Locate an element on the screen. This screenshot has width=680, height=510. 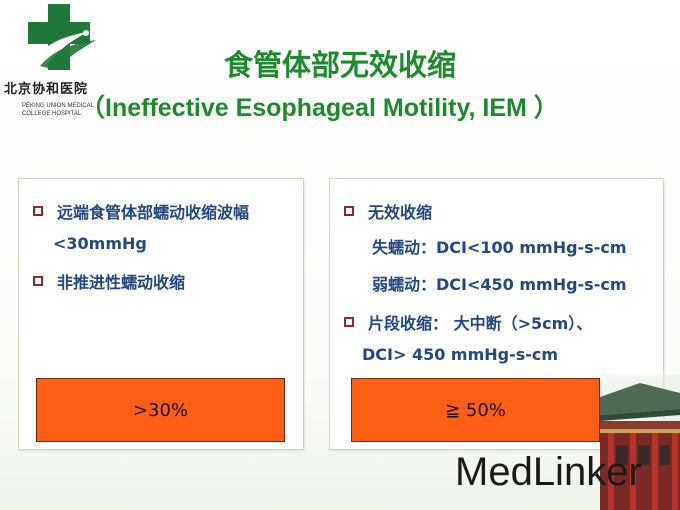
right-summary-box: ≧ 50% is located at coordinates (475, 410).